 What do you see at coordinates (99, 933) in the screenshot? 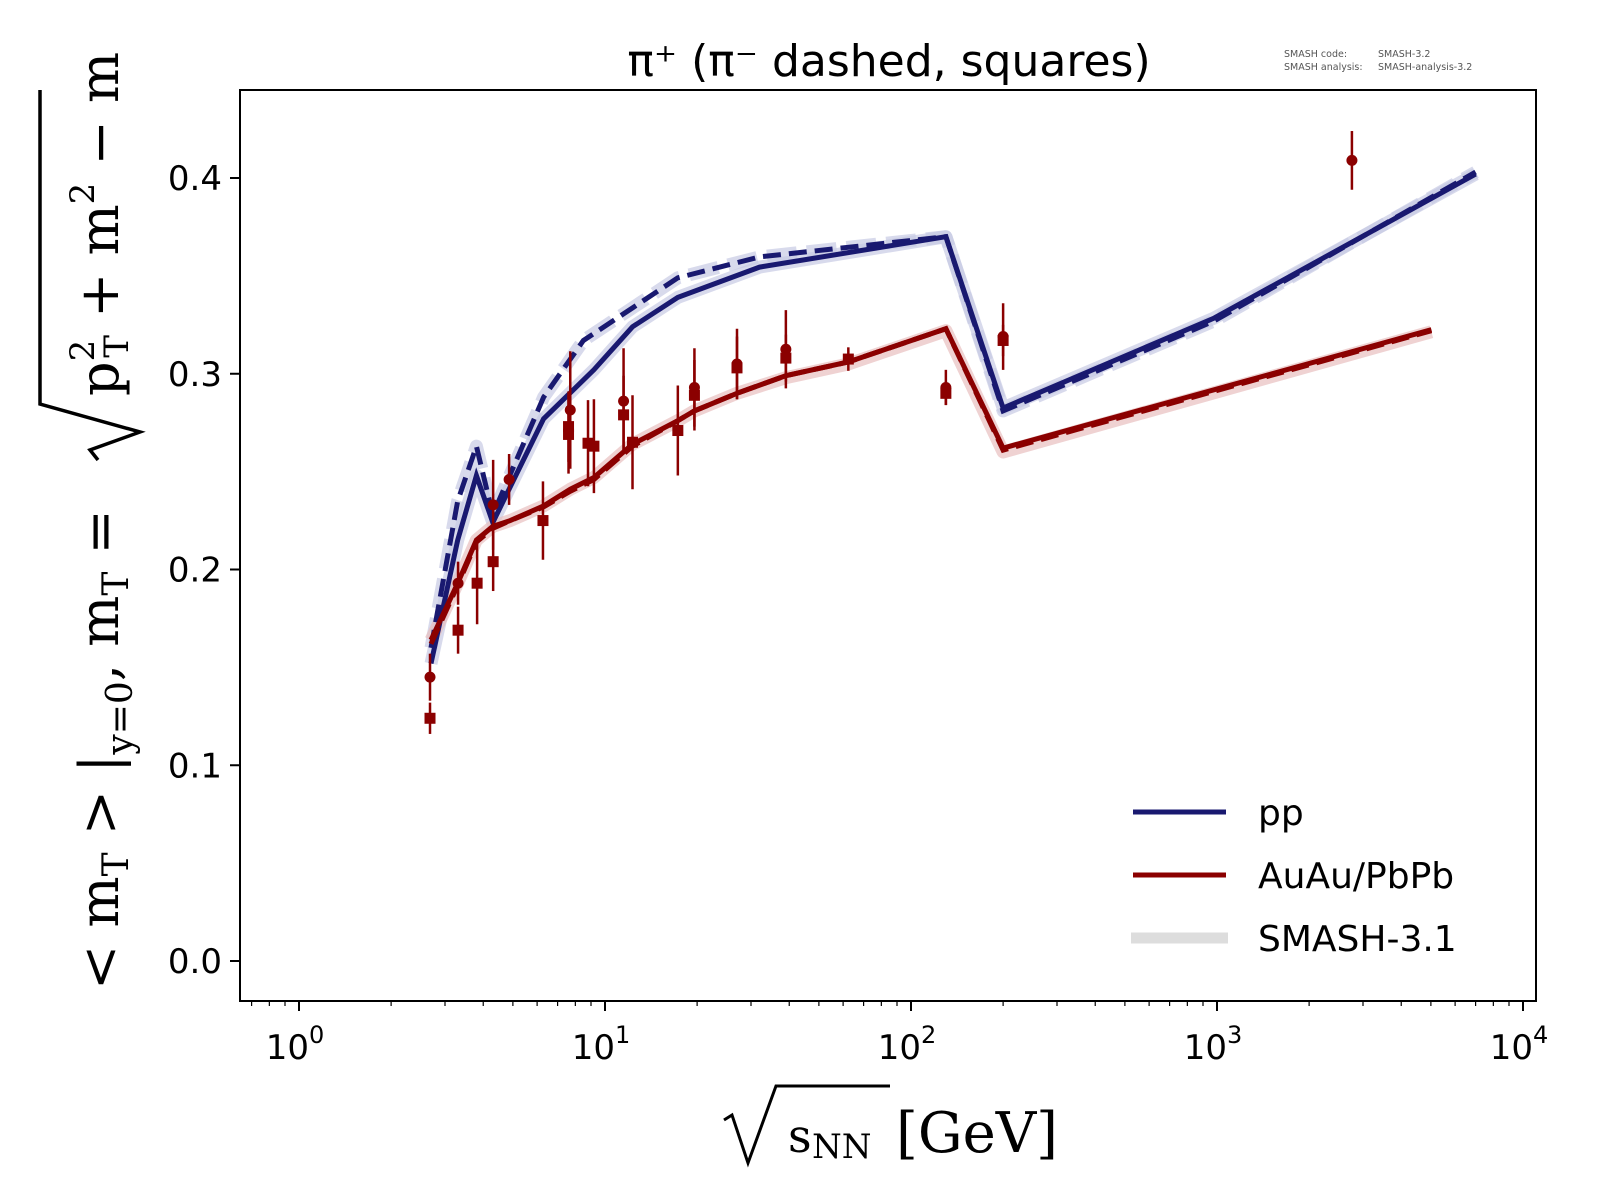
I see `y-label-left: < m` at bounding box center [99, 933].